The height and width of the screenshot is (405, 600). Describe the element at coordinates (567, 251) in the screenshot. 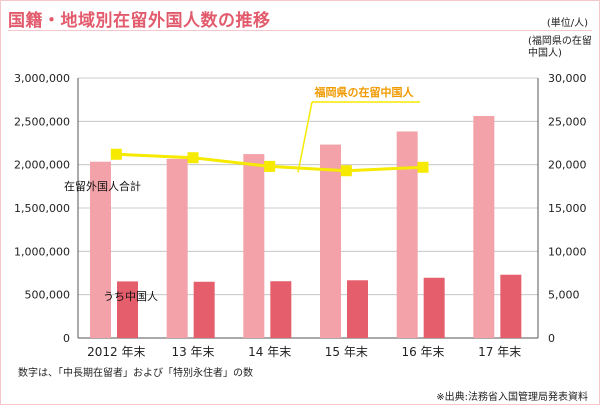

I see `right-tick-label: 10,000` at that location.